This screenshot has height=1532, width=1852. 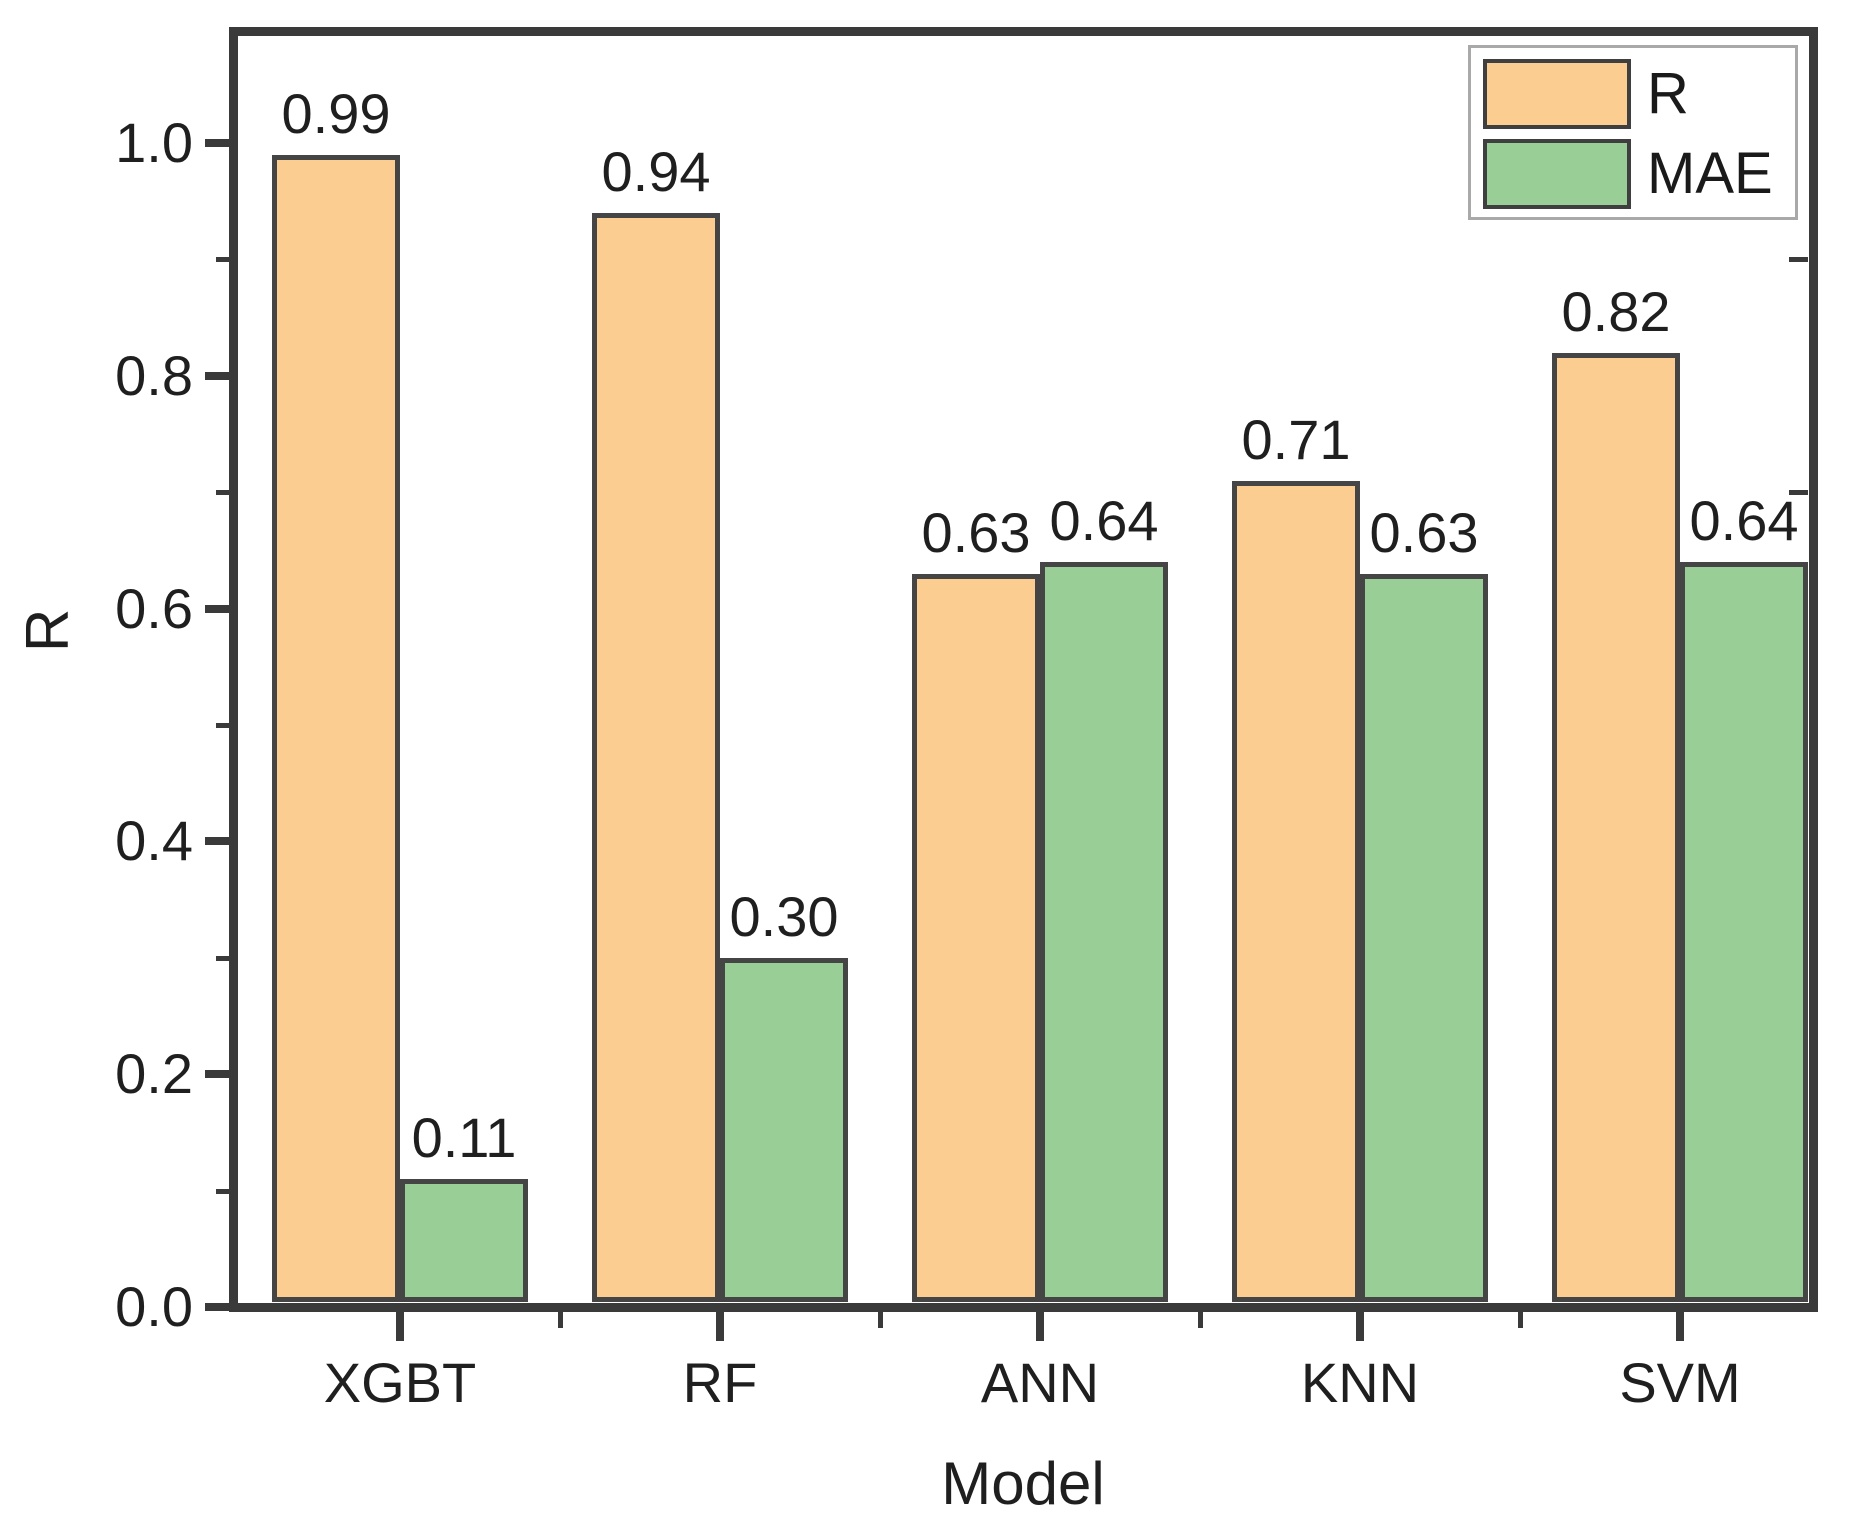 What do you see at coordinates (1744, 932) in the screenshot?
I see `bar-mae-svm` at bounding box center [1744, 932].